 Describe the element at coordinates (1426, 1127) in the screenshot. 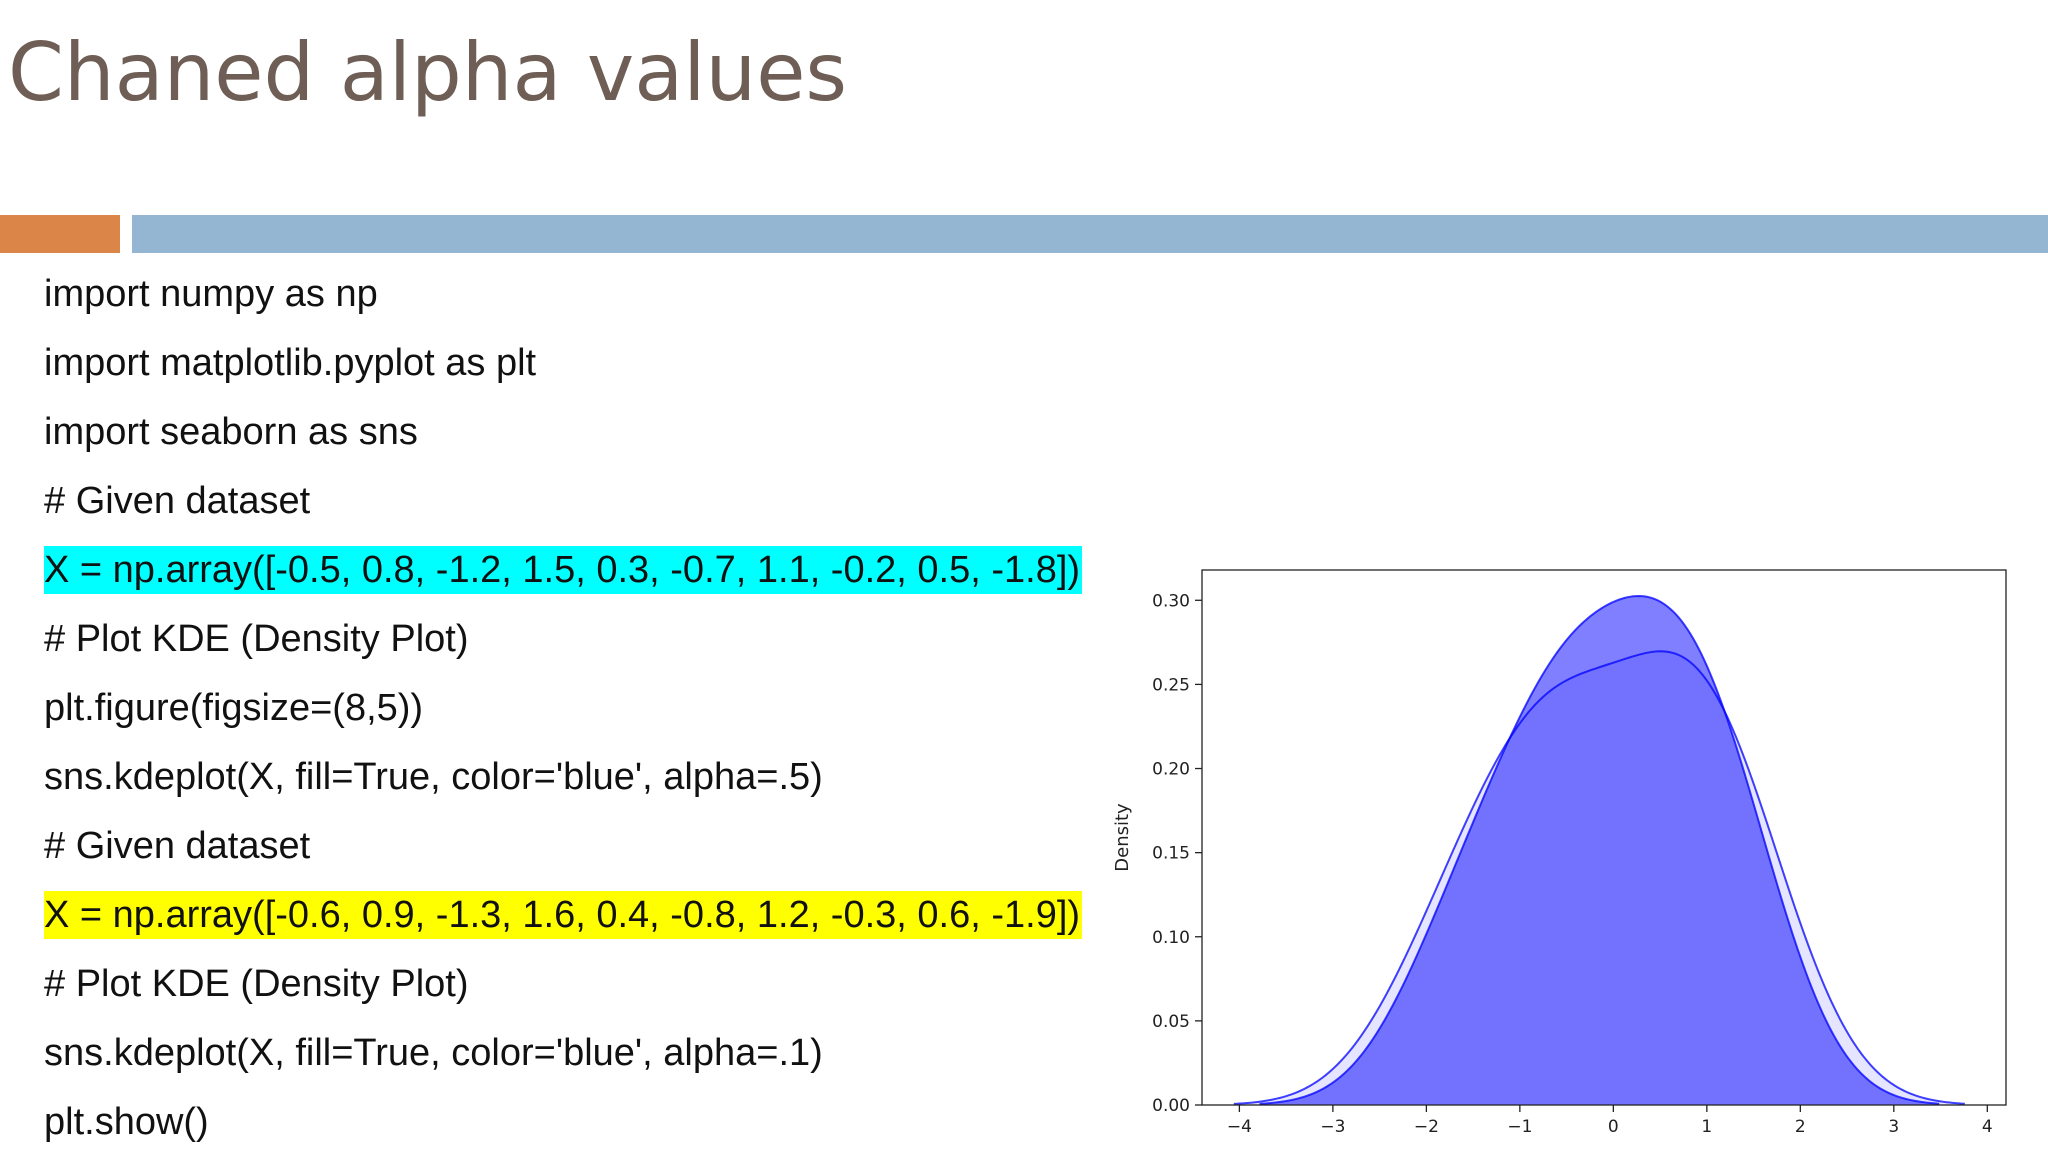

I see `x-tick-label: −2` at that location.